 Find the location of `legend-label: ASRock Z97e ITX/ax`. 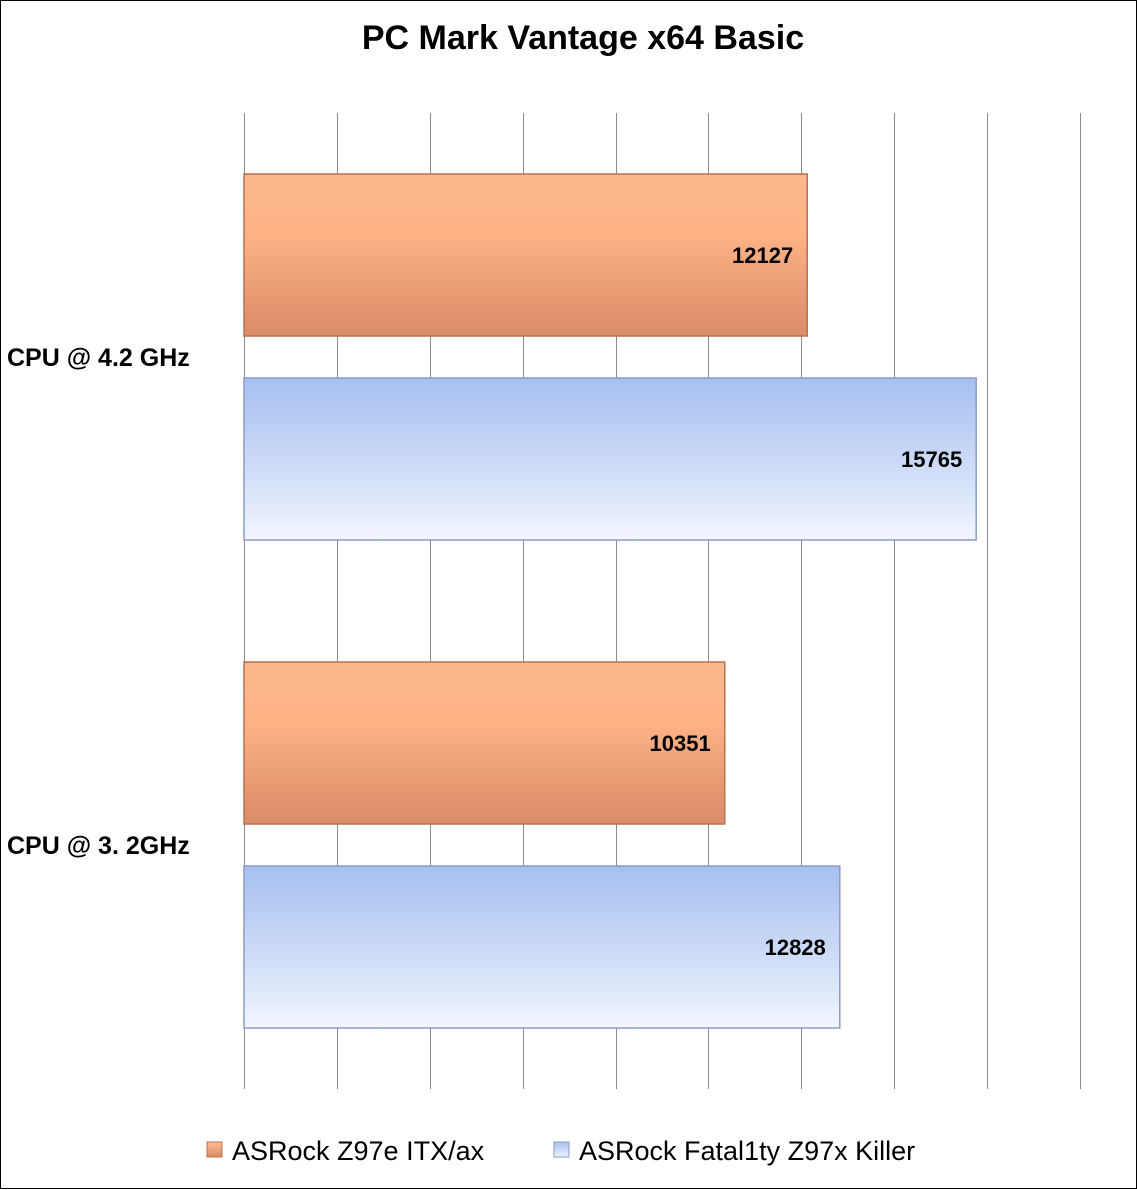

legend-label: ASRock Z97e ITX/ax is located at coordinates (358, 1151).